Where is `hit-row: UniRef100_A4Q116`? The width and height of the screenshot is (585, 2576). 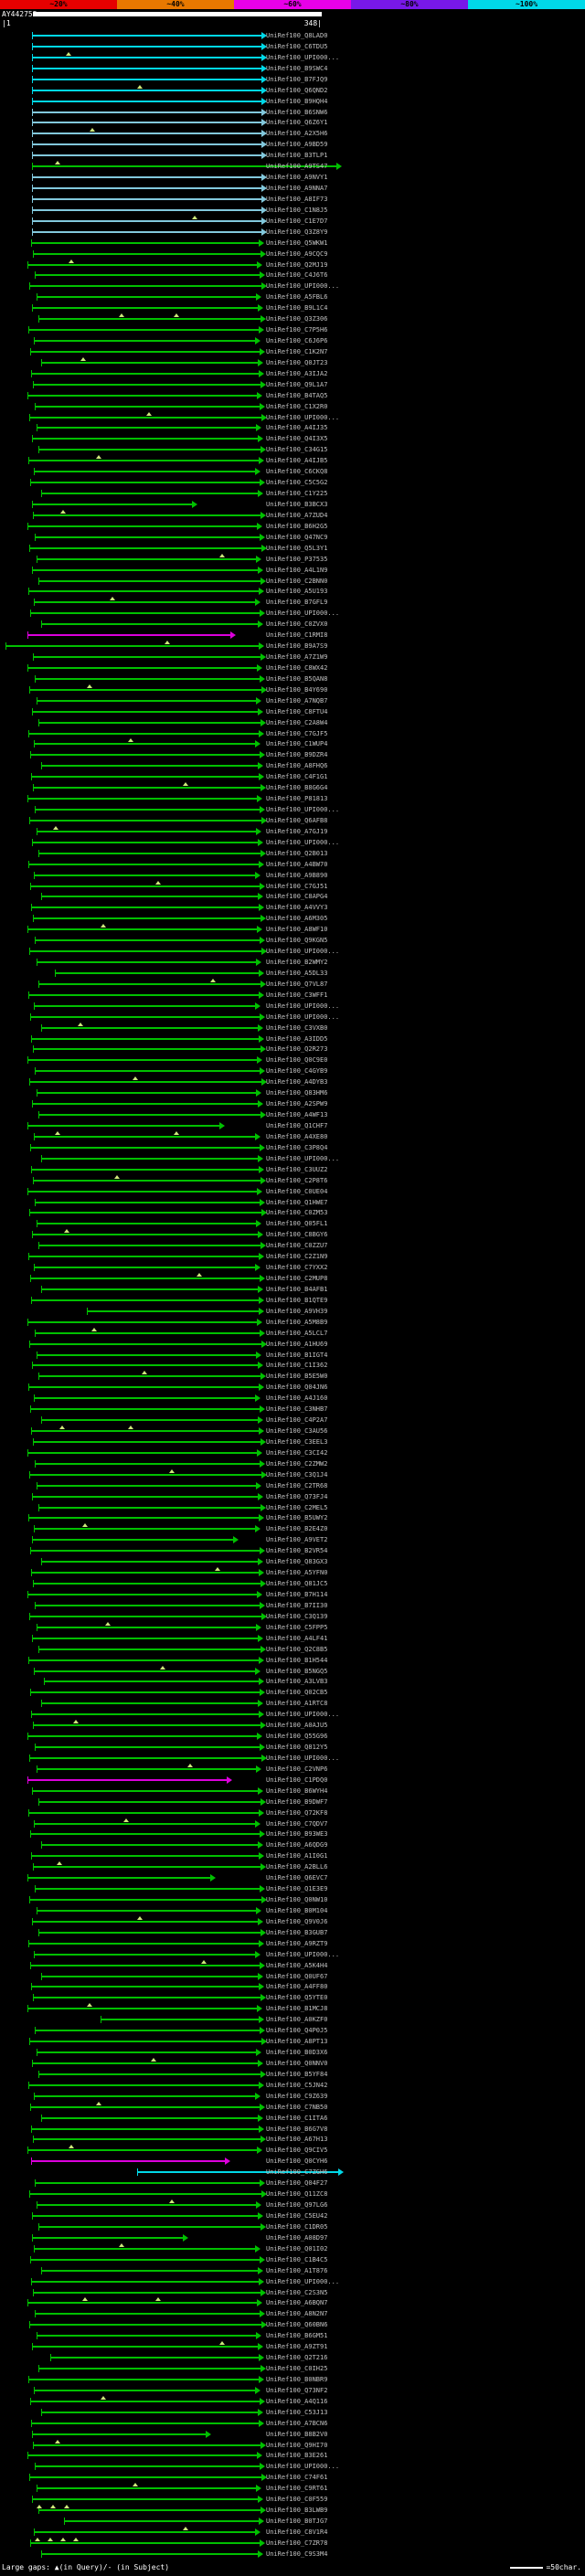
hit-row: UniRef100_A4Q116 is located at coordinates (293, 2401).